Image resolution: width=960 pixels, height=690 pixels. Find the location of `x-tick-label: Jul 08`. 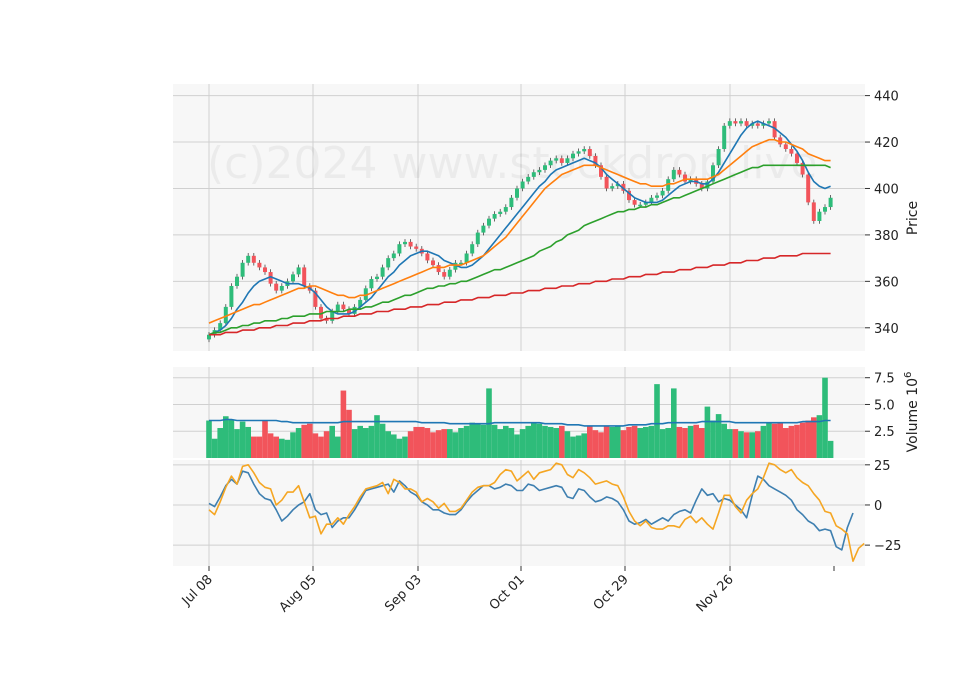

x-tick-label: Jul 08 is located at coordinates (197, 590).